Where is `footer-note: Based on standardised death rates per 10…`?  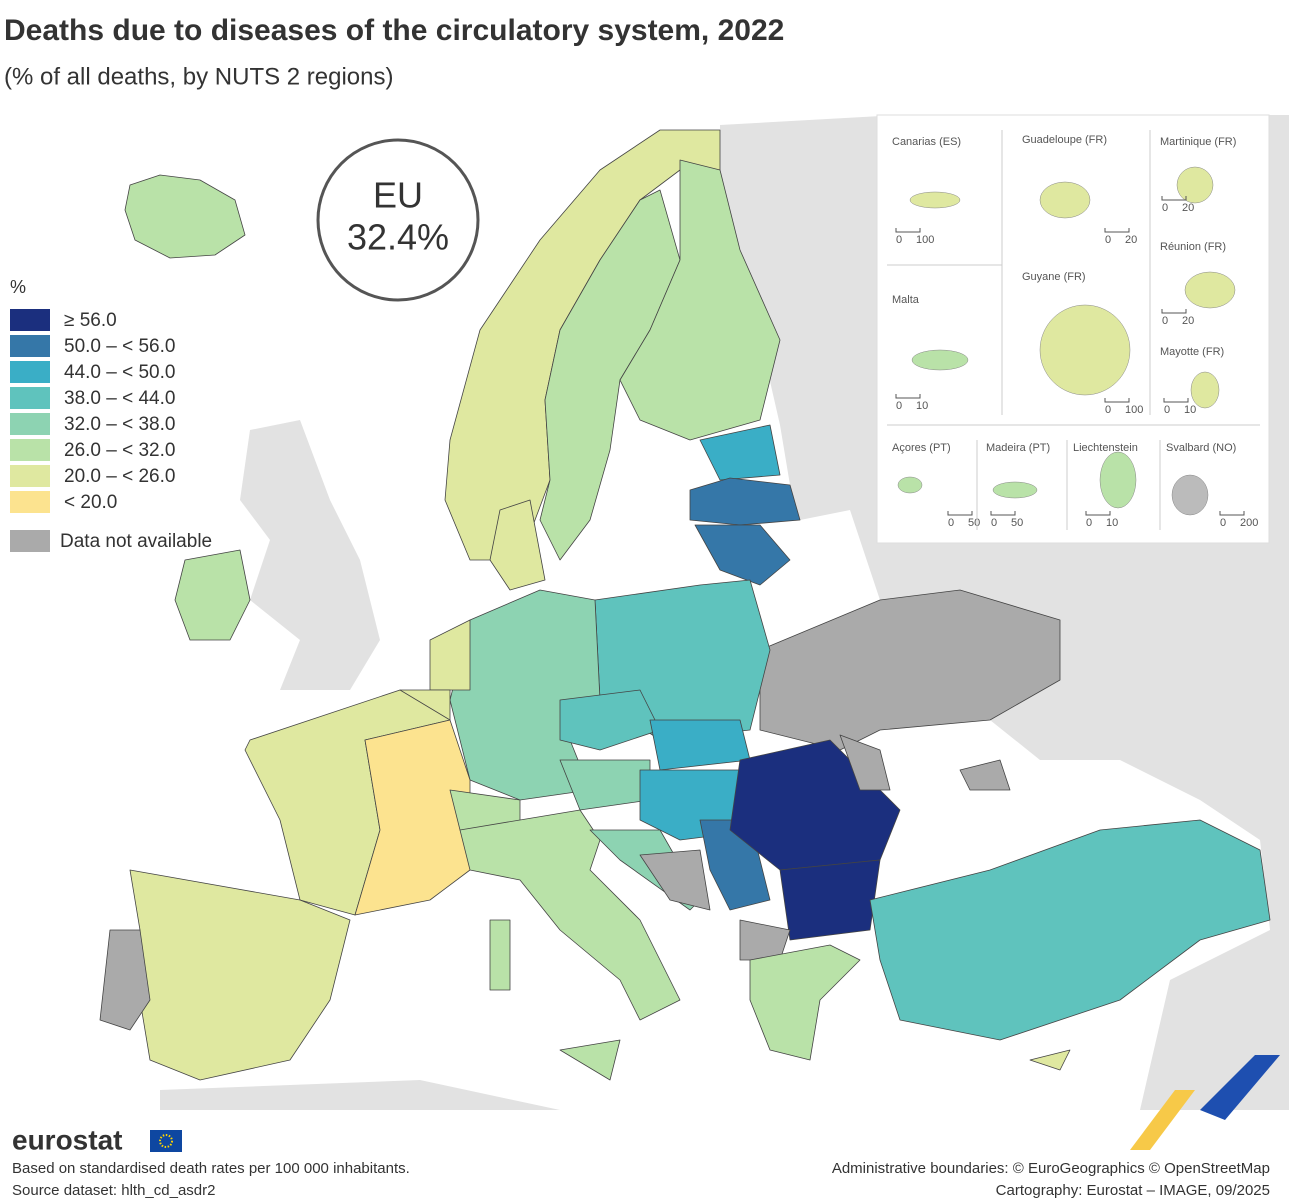 footer-note: Based on standardised death rates per 10… is located at coordinates (211, 1168).